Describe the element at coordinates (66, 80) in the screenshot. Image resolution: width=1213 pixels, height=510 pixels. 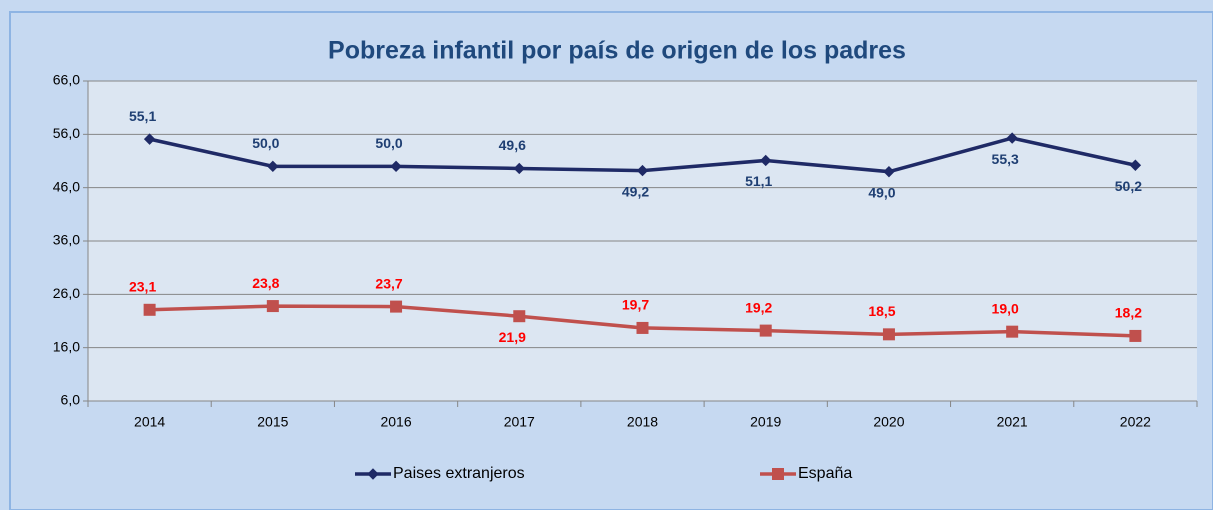
I see `y-tick-label: 66,0` at that location.